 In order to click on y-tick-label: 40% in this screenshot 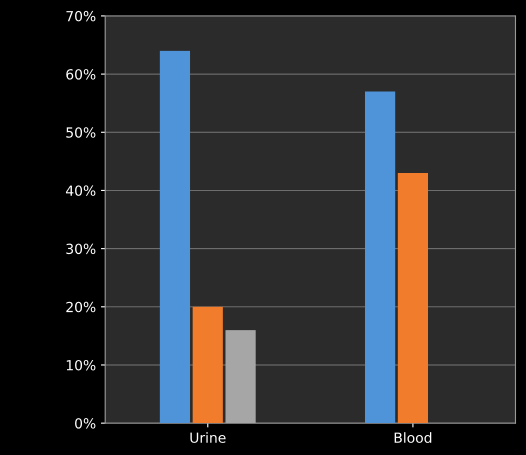, I will do `click(81, 190)`.